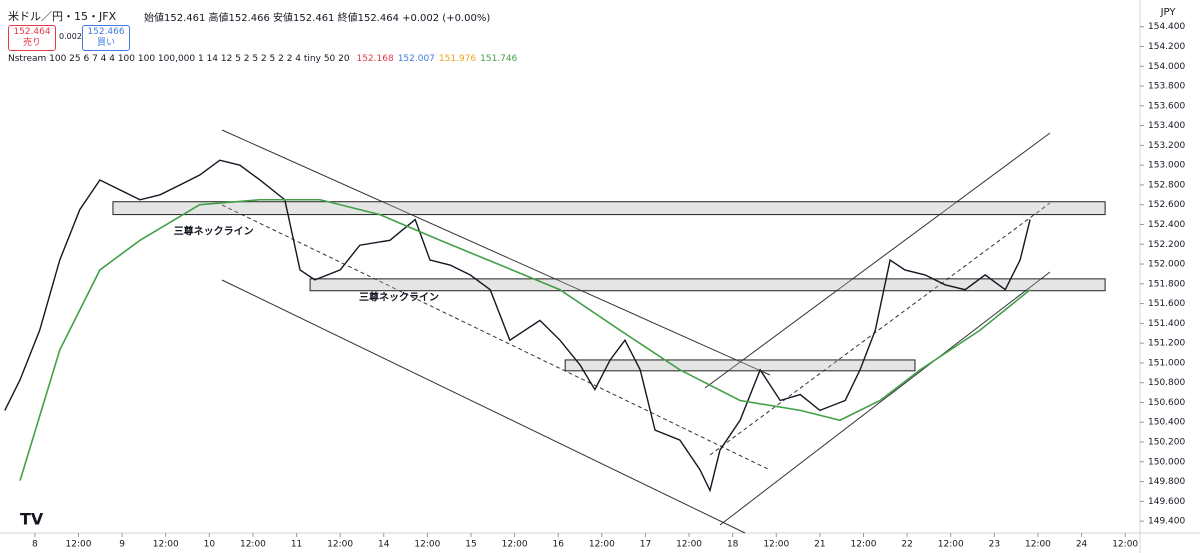 Image resolution: width=1200 pixels, height=553 pixels. Describe the element at coordinates (906, 545) in the screenshot. I see `x-tick-label: 22` at that location.